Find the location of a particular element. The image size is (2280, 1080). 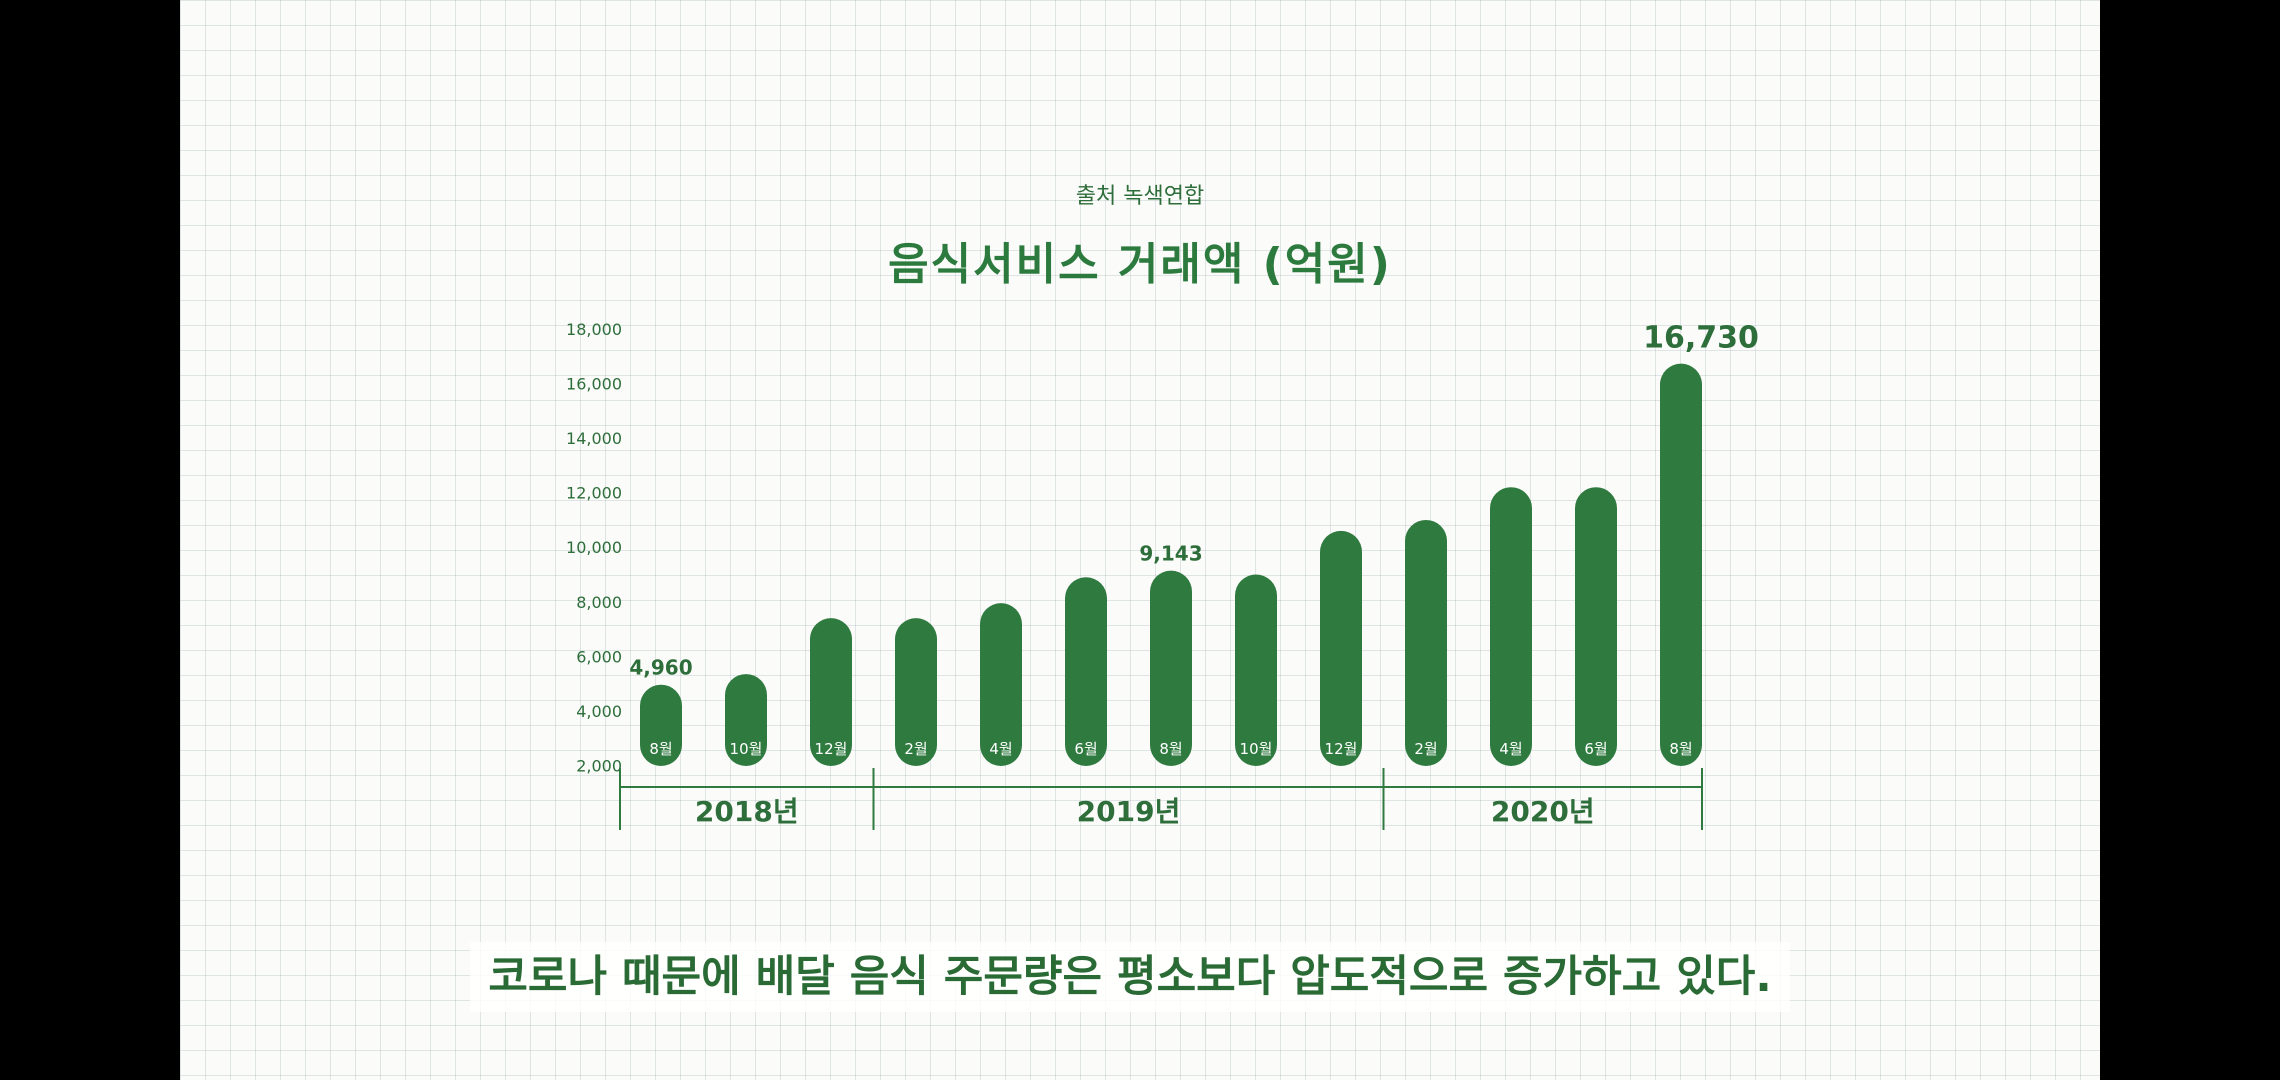

year-group-label: 2018년 is located at coordinates (747, 811).